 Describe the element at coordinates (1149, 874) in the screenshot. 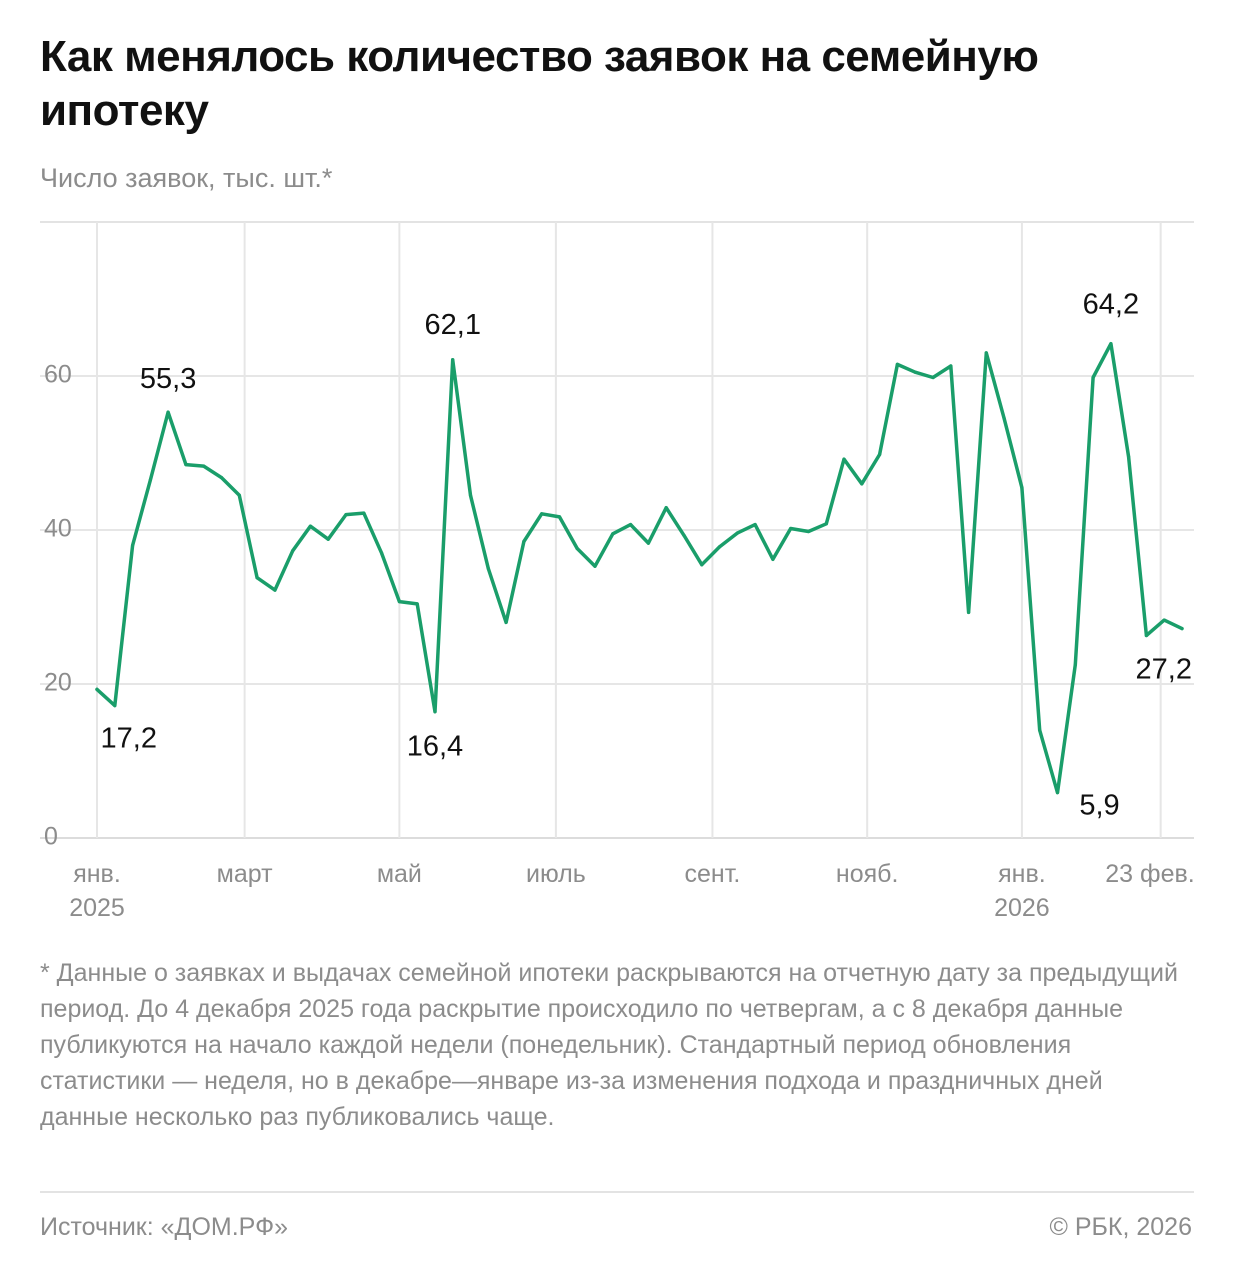

I see `x-tick-label-7: 23 фев.` at that location.